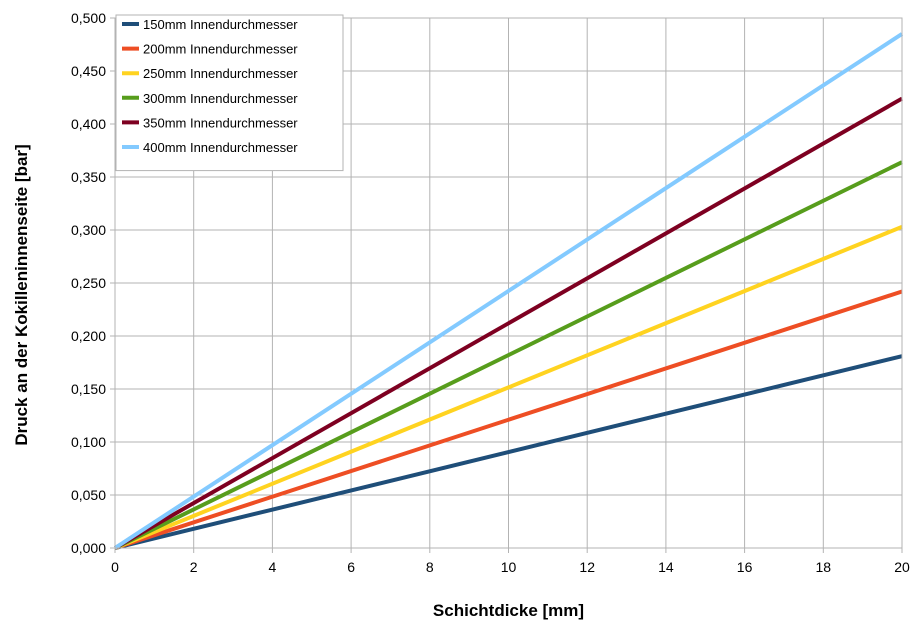  What do you see at coordinates (351, 567) in the screenshot?
I see `x-tick-label: 6` at bounding box center [351, 567].